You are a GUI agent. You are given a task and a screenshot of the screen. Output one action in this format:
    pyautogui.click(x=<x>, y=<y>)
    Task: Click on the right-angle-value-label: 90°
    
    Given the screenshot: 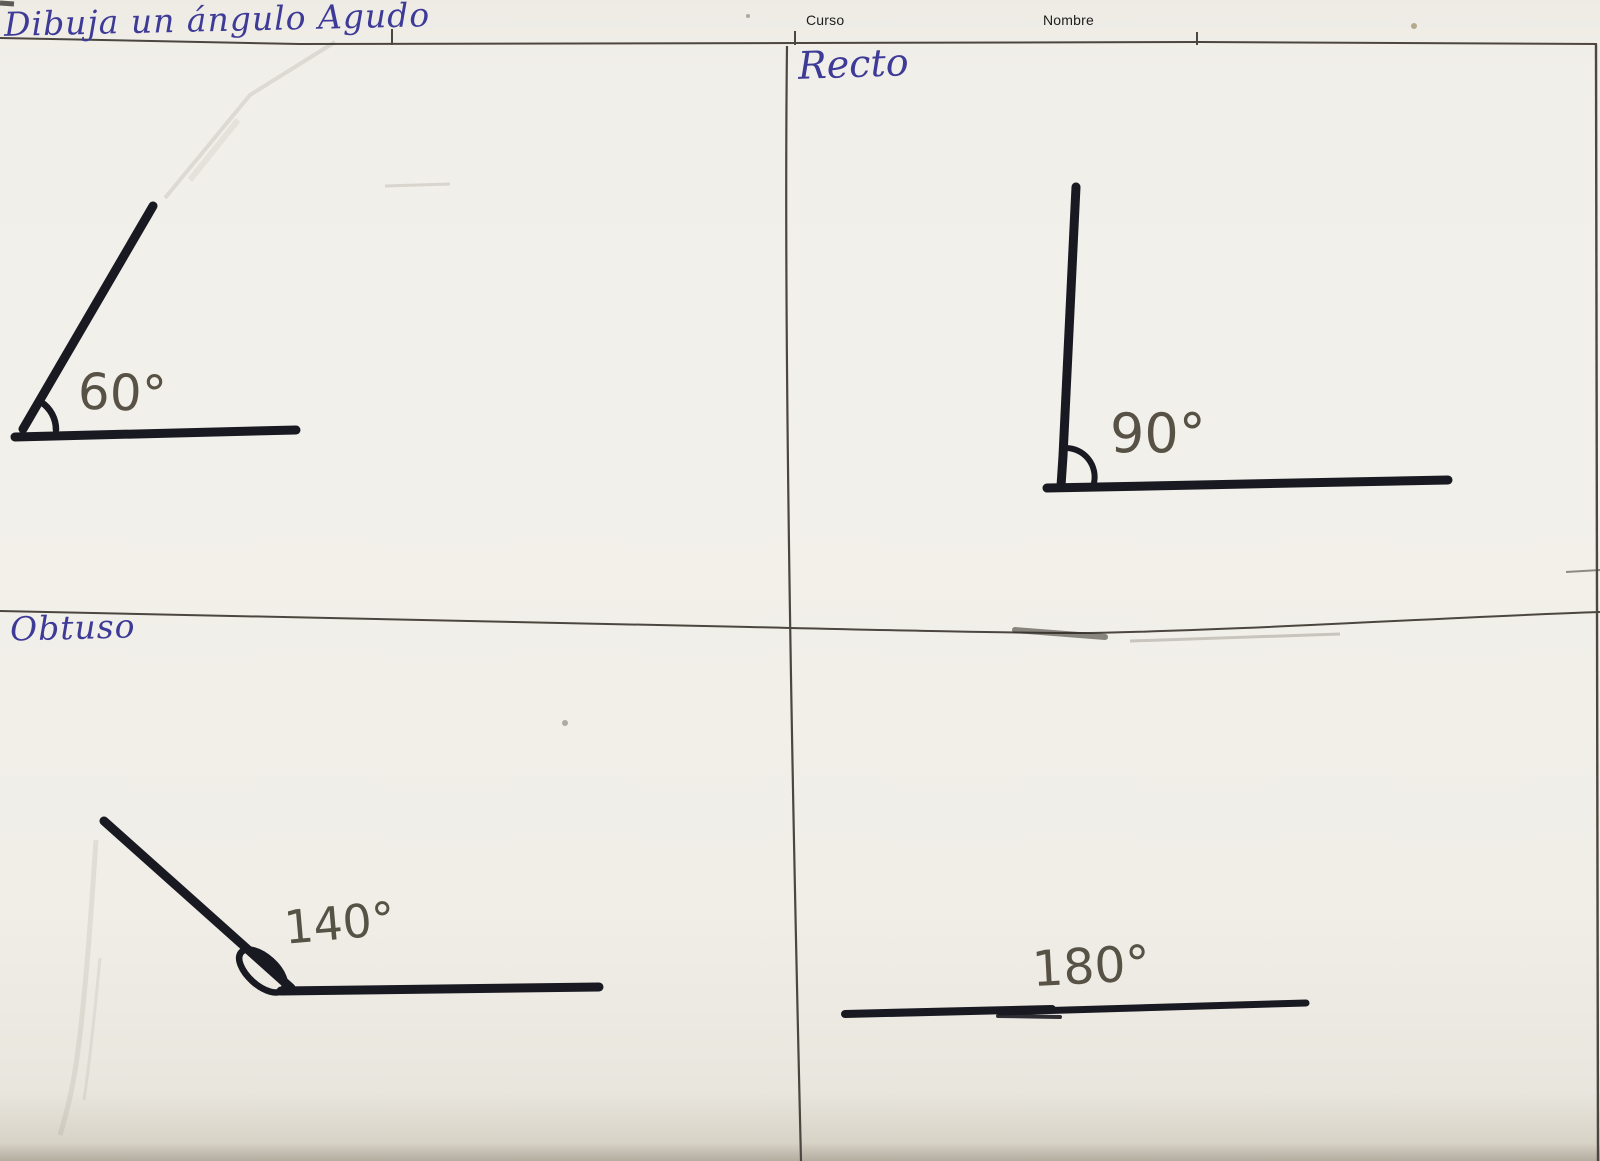 What is the action you would take?
    pyautogui.click(x=1158, y=433)
    